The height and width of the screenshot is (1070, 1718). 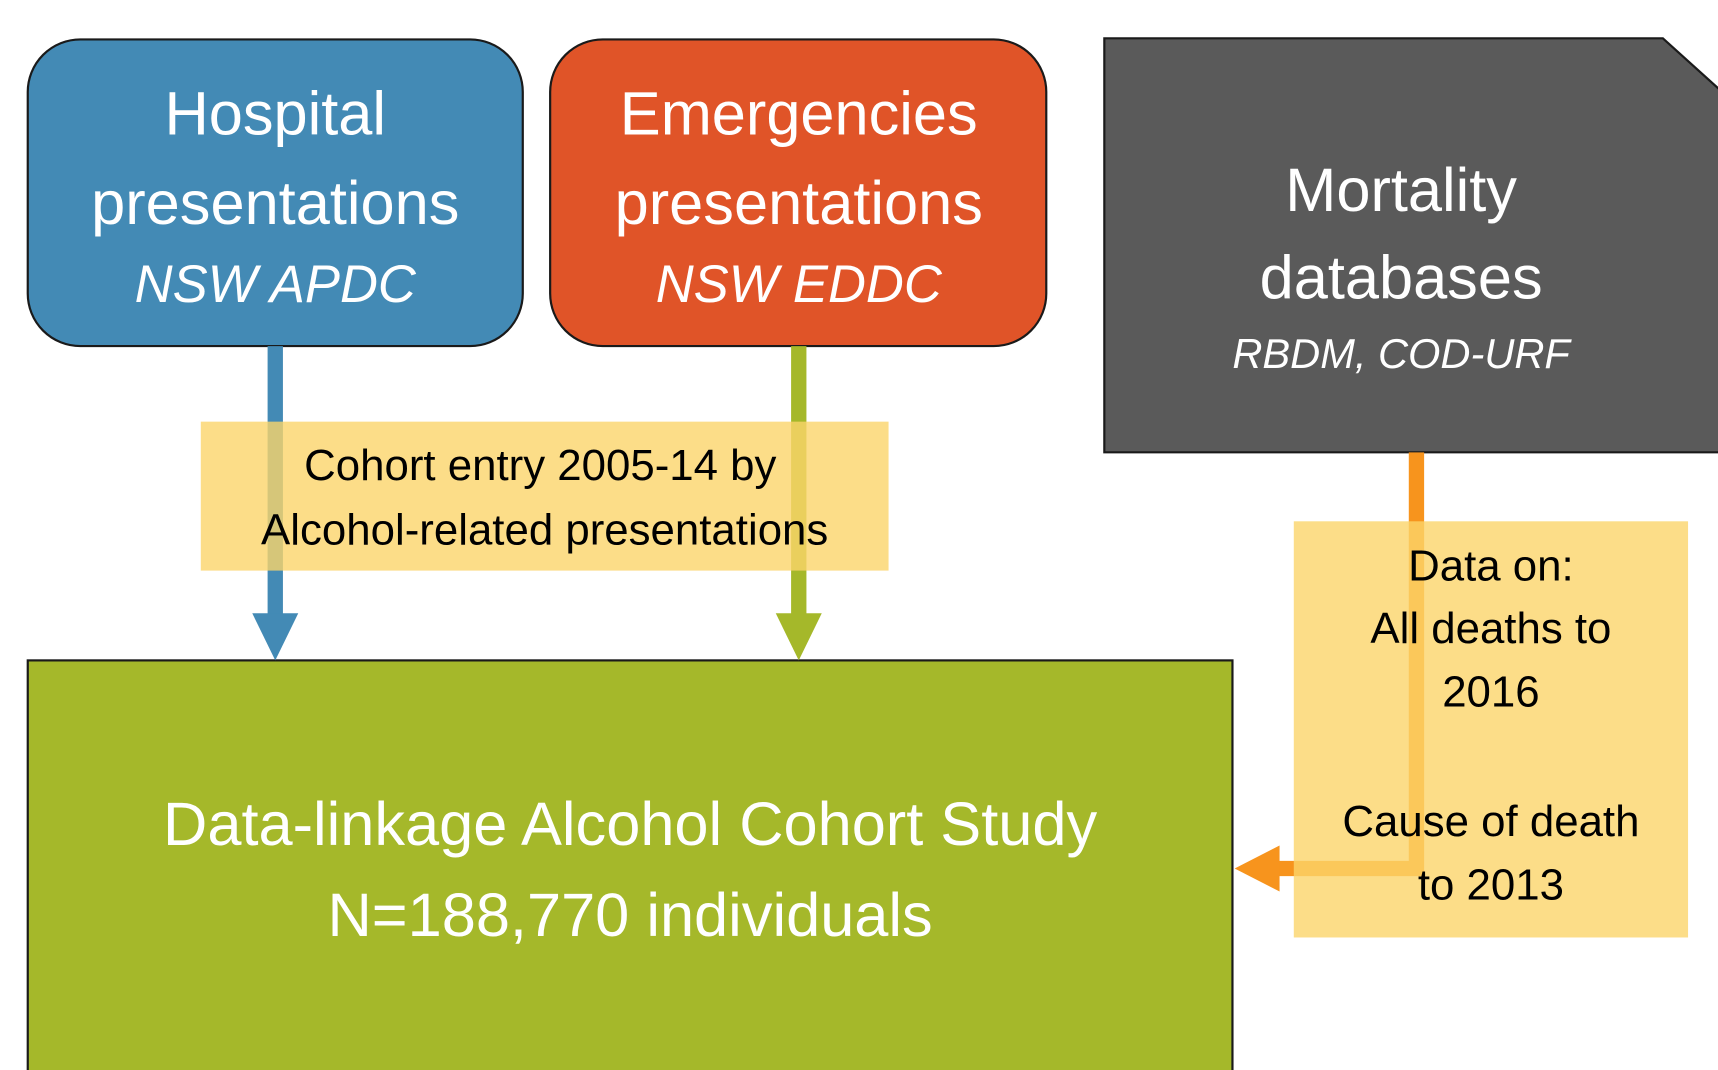 What do you see at coordinates (1402, 353) in the screenshot?
I see `node-subtitle: RBDM, COD-URF` at bounding box center [1402, 353].